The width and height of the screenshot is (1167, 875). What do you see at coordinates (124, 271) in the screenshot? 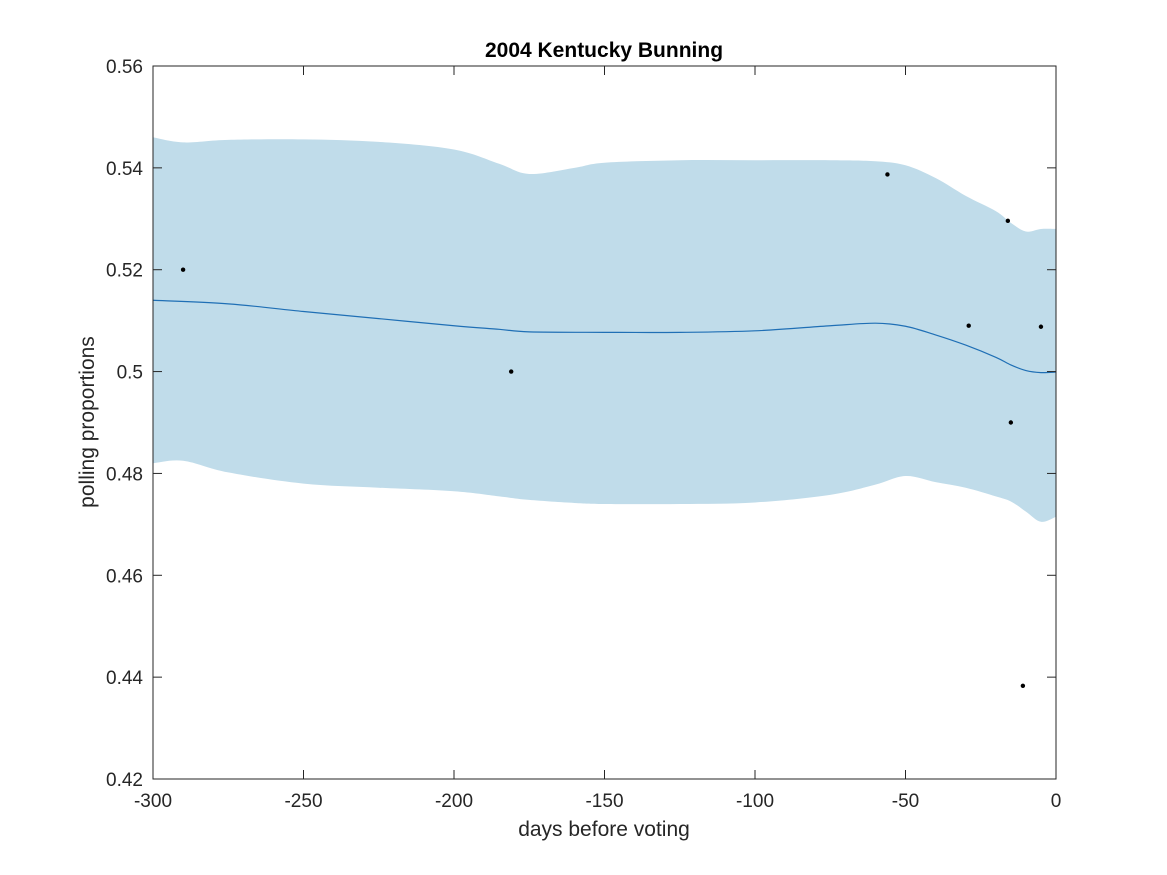
I see `y-tick-label: 0.52` at bounding box center [124, 271].